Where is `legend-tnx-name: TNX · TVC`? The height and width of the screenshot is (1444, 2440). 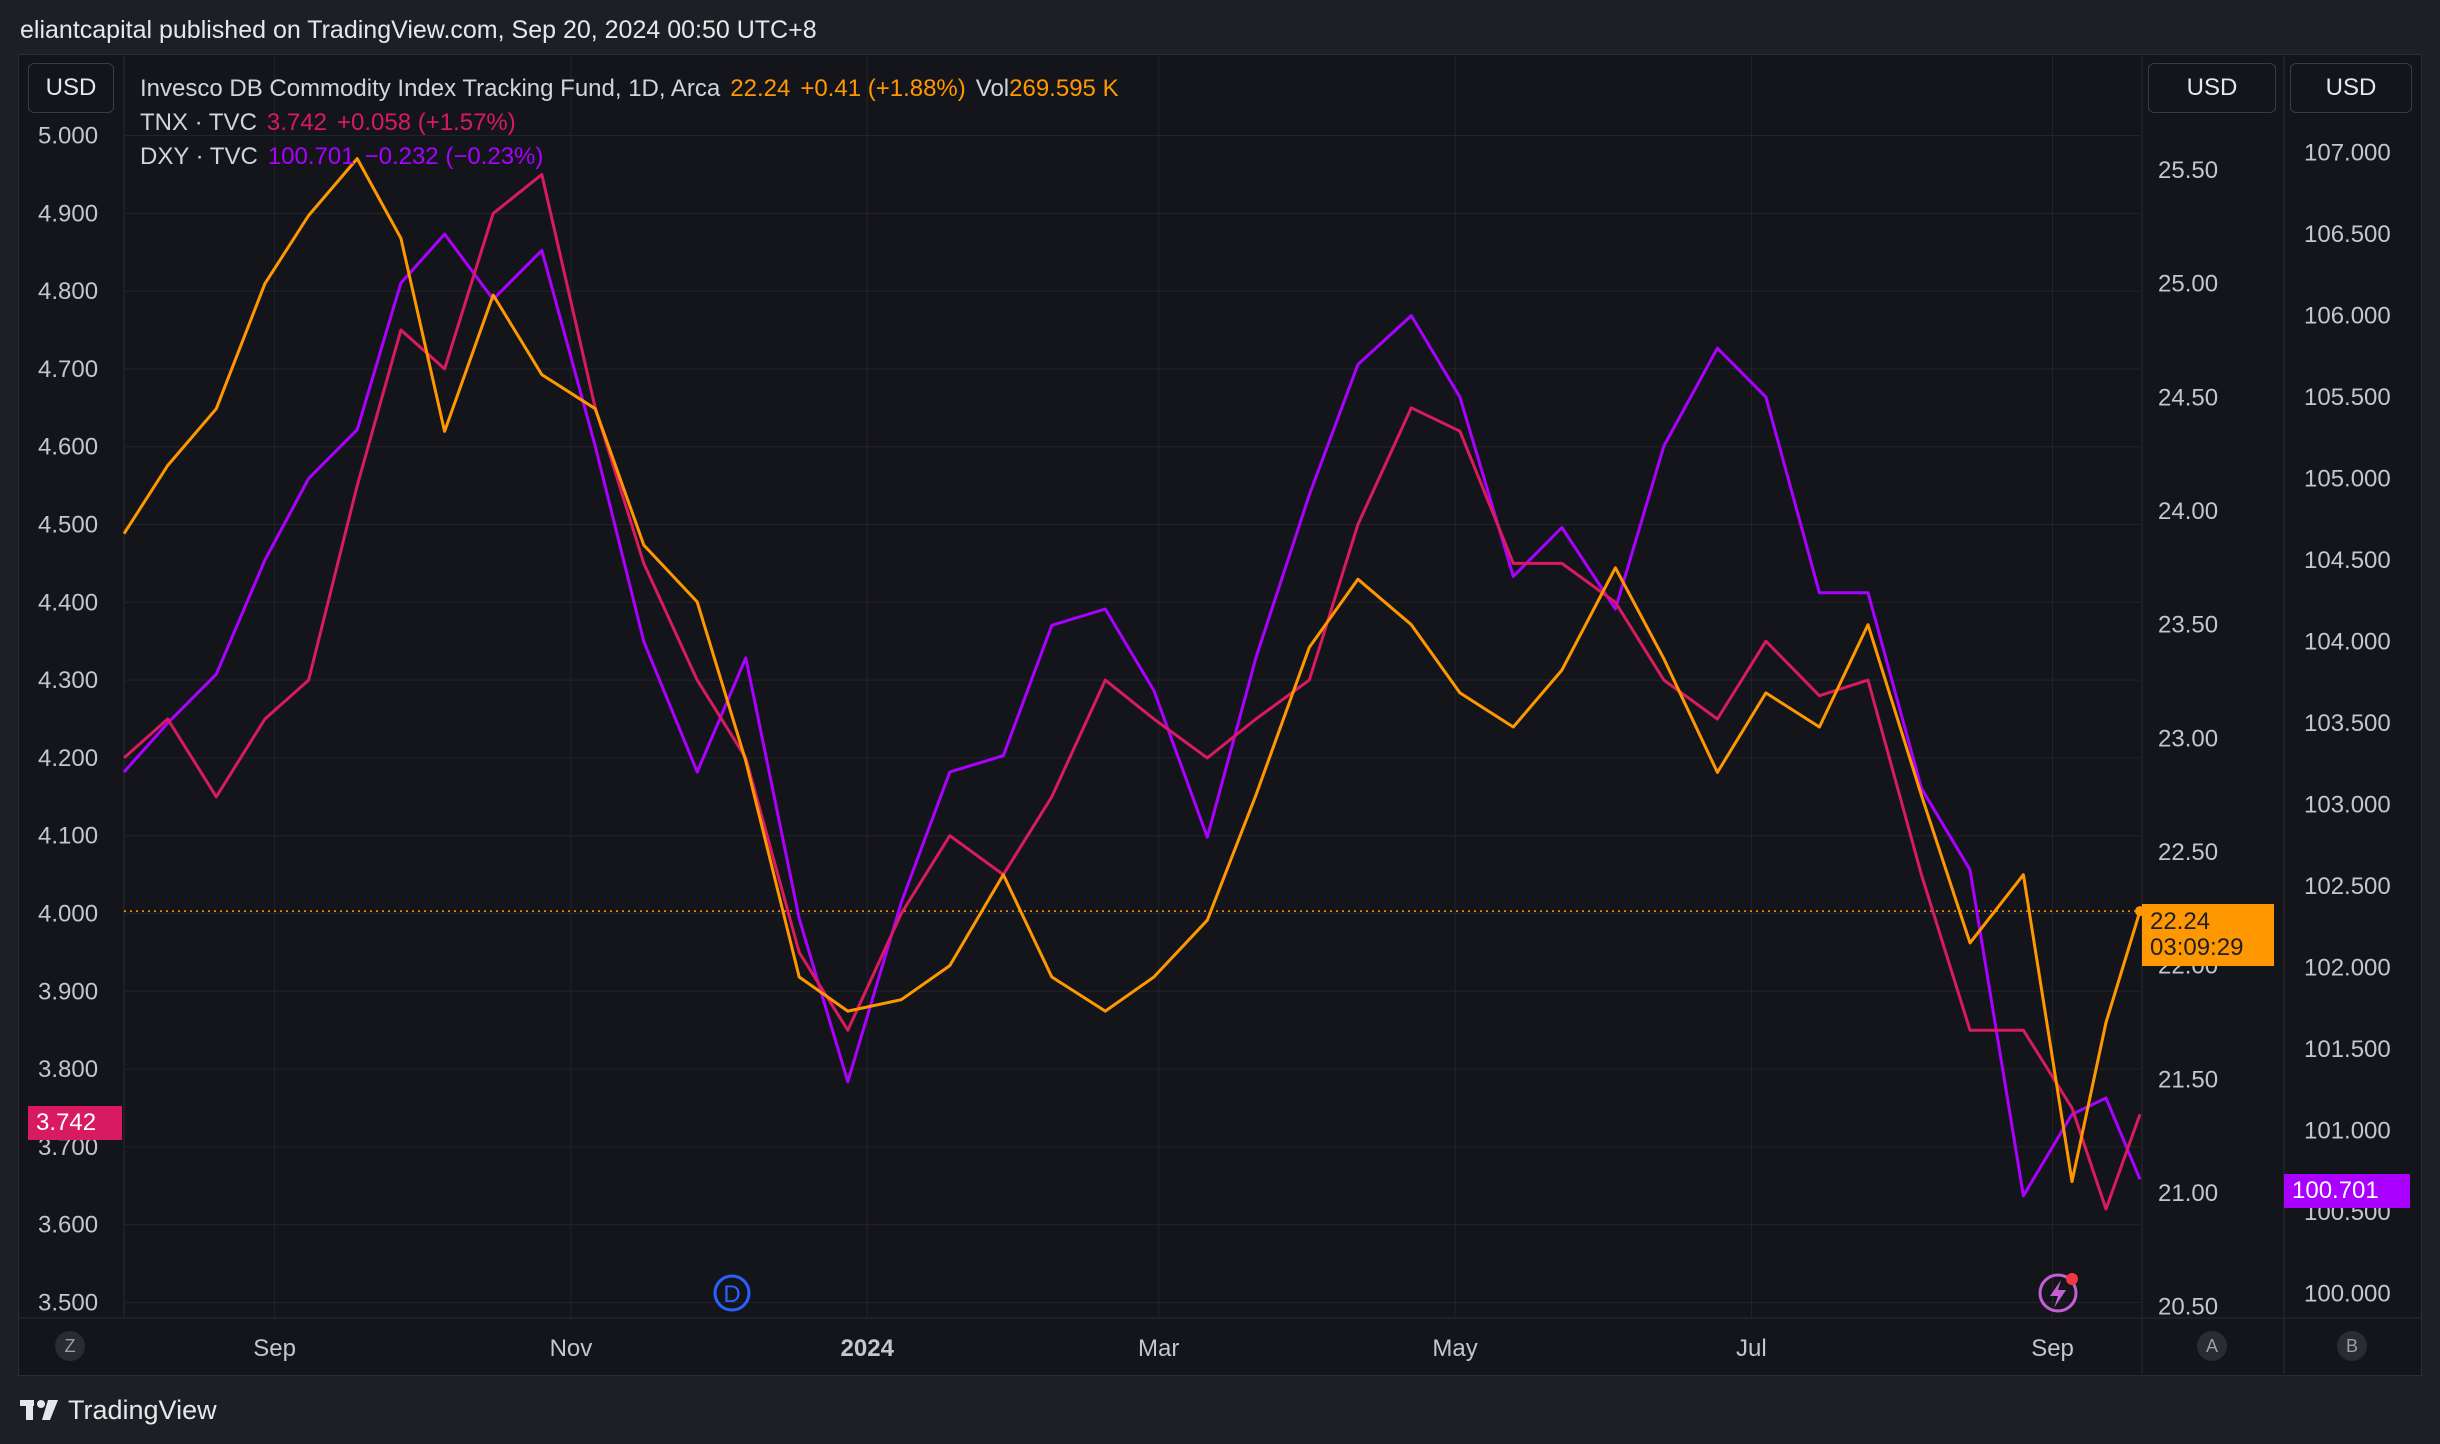
legend-tnx-name: TNX · TVC is located at coordinates (198, 122).